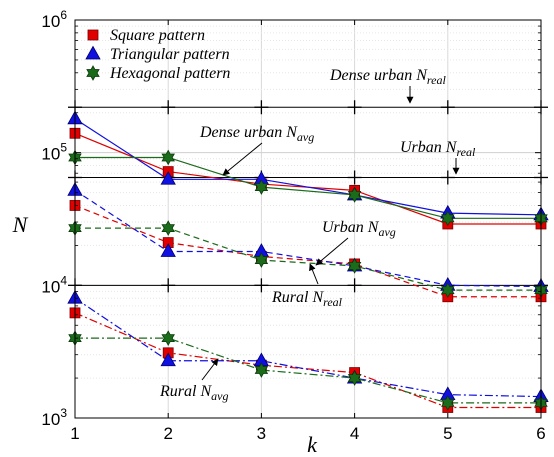 The height and width of the screenshot is (457, 554). I want to click on legend-marker-square, so click(93, 35).